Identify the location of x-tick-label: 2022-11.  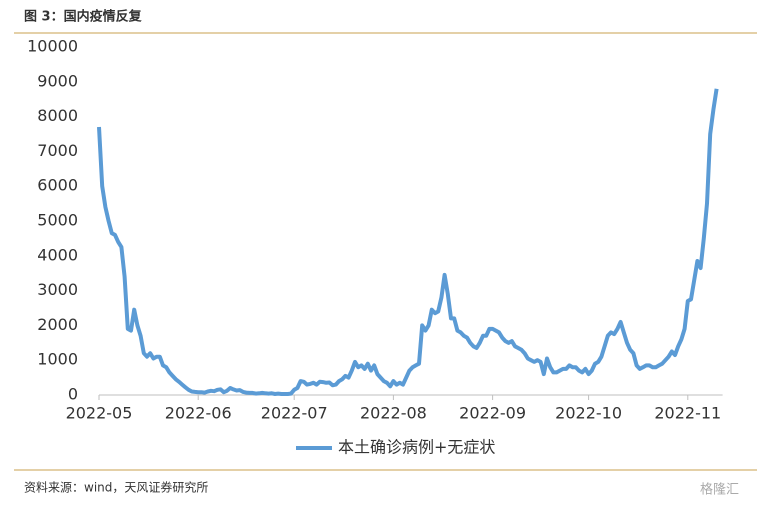
(687, 413).